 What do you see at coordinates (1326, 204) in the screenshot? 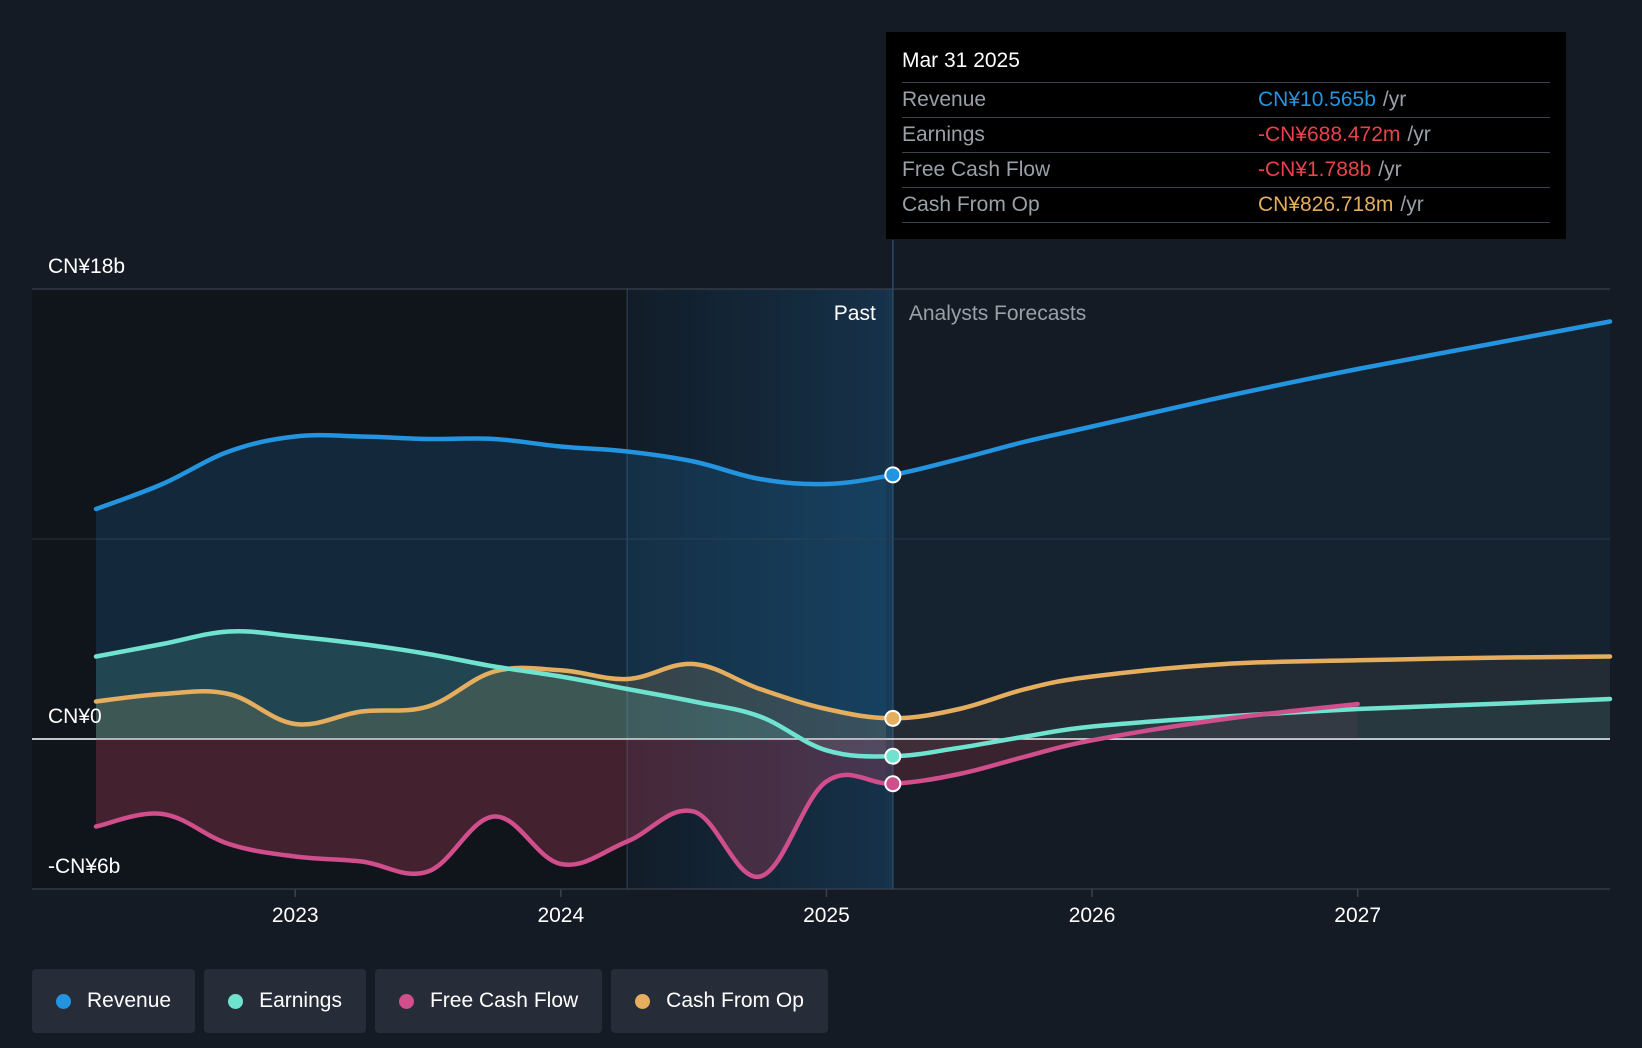
I see `tooltip-value: CN¥826.718m` at bounding box center [1326, 204].